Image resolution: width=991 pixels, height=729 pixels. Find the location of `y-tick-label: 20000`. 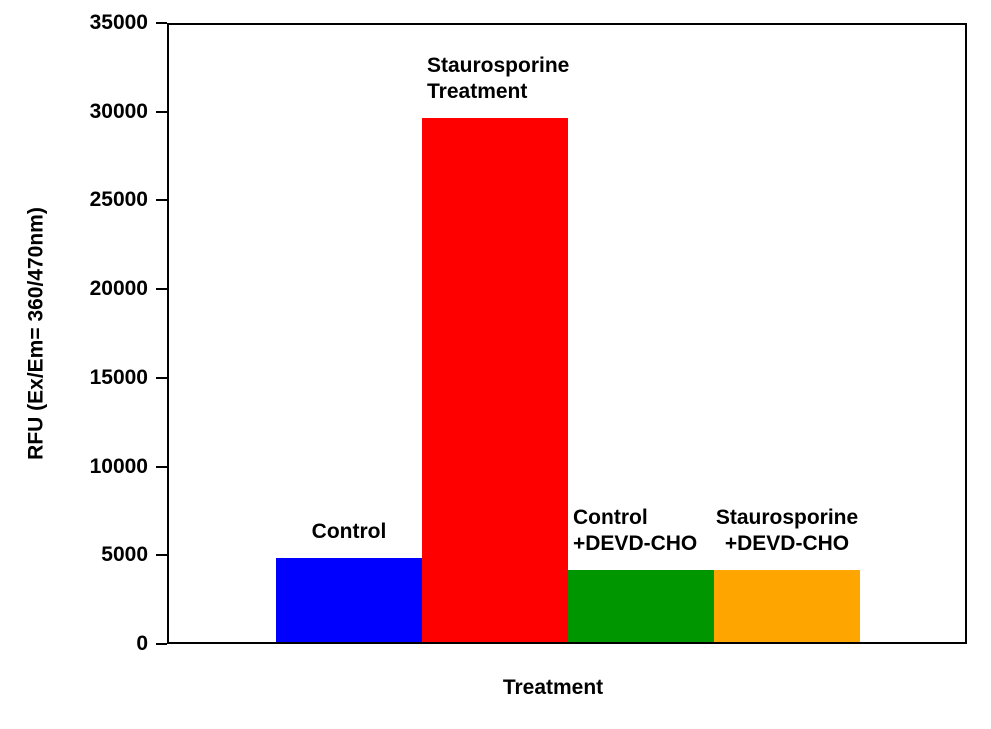

y-tick-label: 20000 is located at coordinates (118, 289).